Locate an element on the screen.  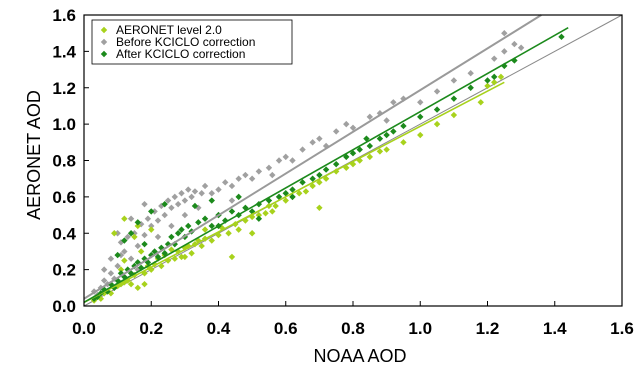
x-tick-label-0: 0.0 is located at coordinates (84, 328).